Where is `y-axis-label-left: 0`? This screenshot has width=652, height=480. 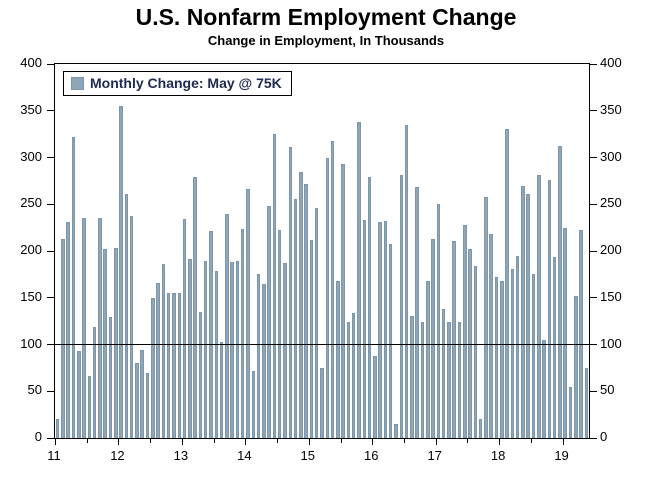
y-axis-label-left: 0 is located at coordinates (38, 436).